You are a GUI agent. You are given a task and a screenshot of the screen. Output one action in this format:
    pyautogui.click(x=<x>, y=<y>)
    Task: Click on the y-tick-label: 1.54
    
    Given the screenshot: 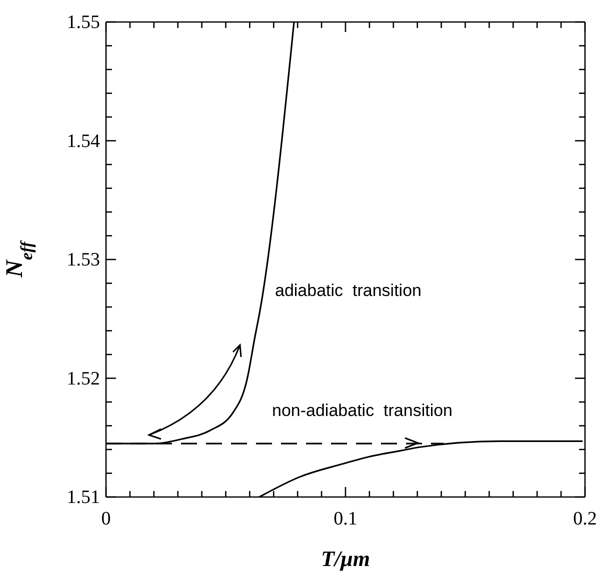 What is the action you would take?
    pyautogui.click(x=83, y=141)
    